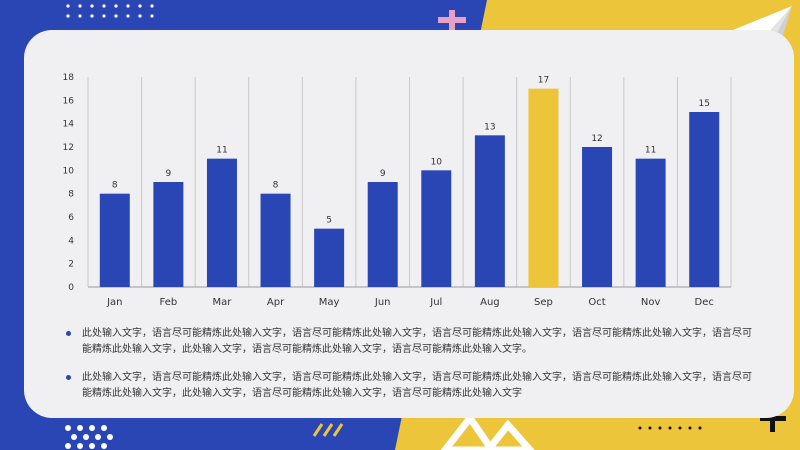 The width and height of the screenshot is (800, 450). I want to click on data-label: 12, so click(596, 139).